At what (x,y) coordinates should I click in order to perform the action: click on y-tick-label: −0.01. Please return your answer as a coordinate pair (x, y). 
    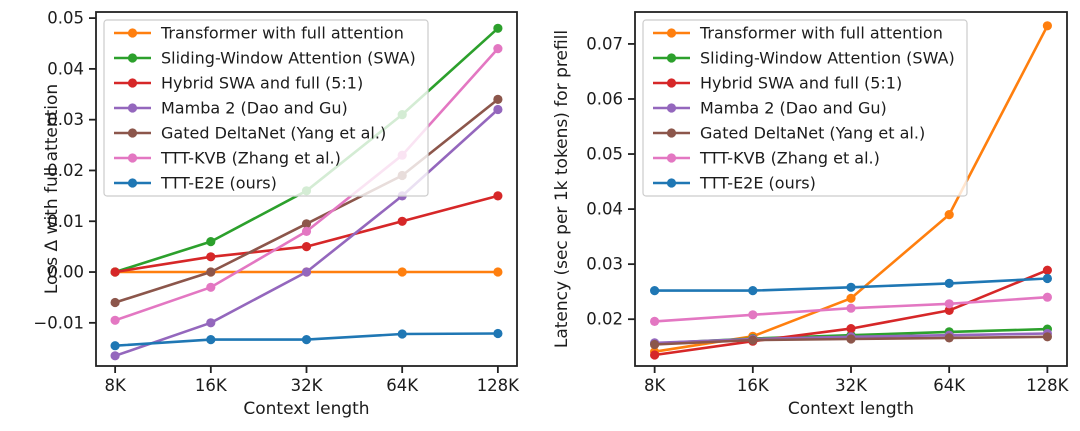
    Looking at the image, I should click on (58, 322).